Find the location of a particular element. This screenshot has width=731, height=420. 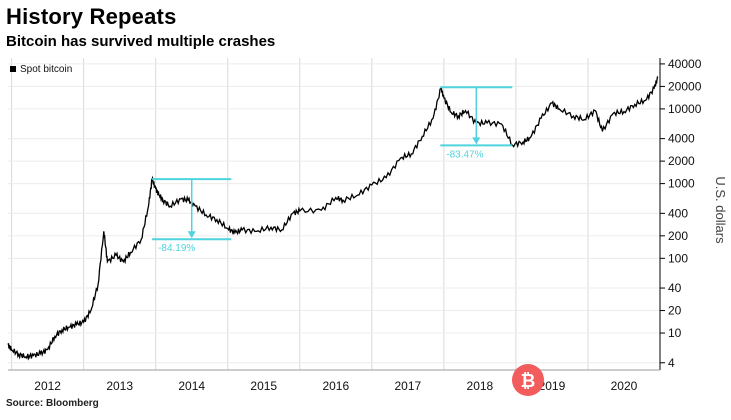

x-tick-label: 2019 is located at coordinates (552, 386).